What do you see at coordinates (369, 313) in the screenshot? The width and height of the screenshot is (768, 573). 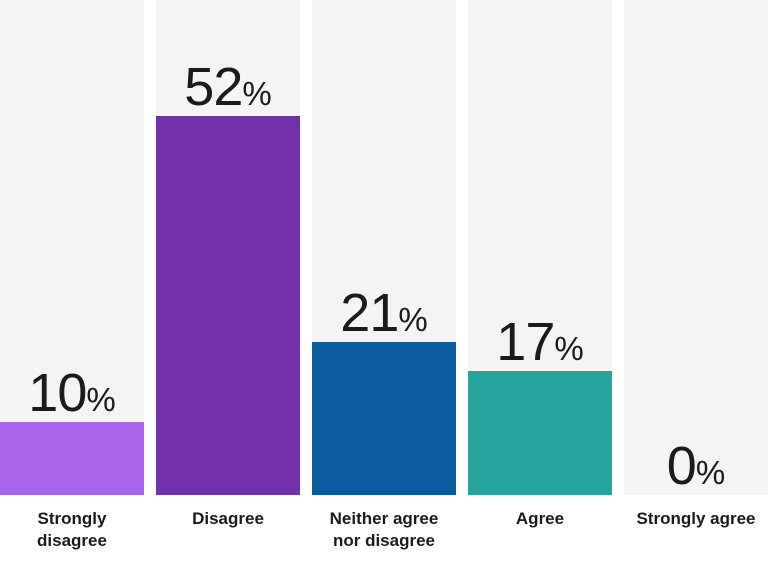 I see `value-number: 21` at bounding box center [369, 313].